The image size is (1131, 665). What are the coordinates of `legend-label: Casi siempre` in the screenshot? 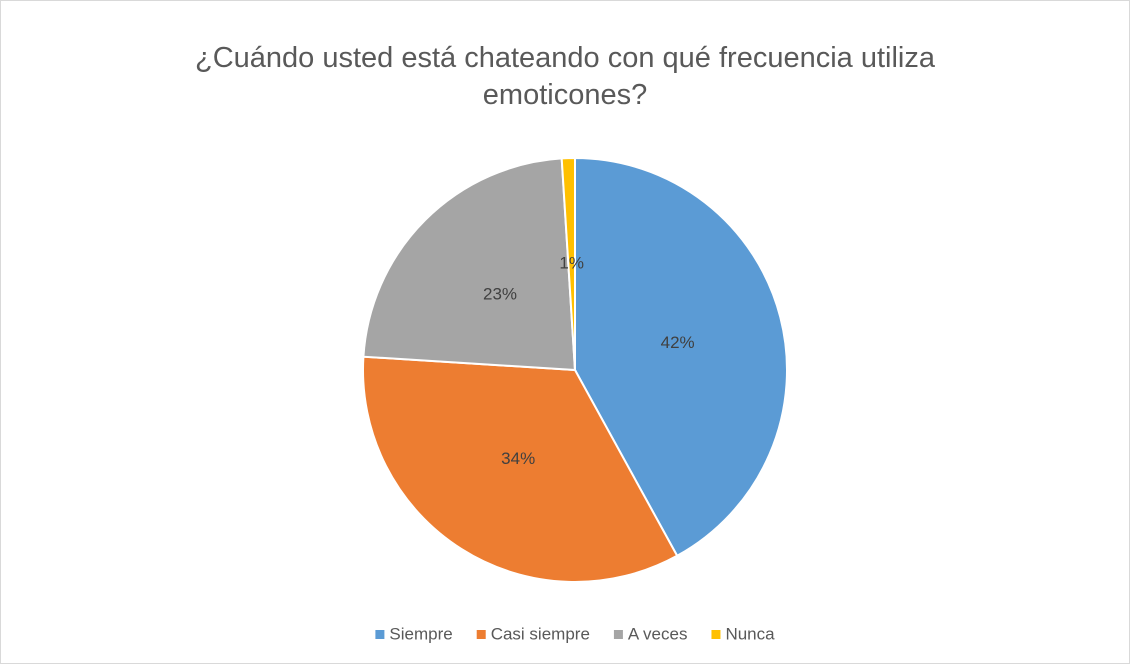 It's located at (540, 633).